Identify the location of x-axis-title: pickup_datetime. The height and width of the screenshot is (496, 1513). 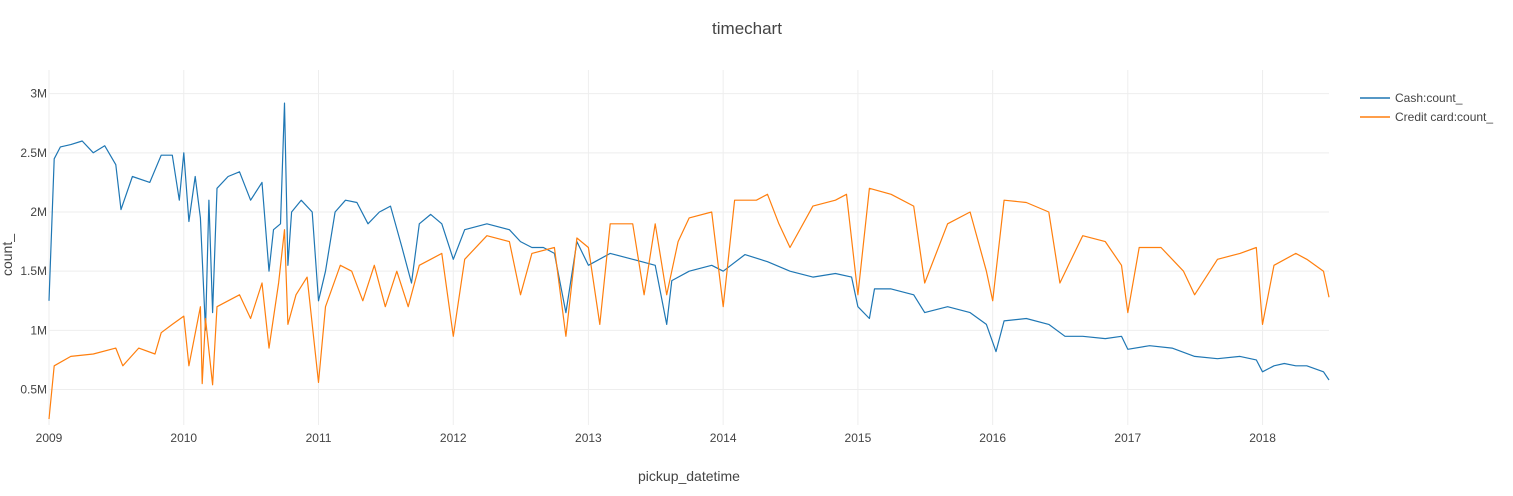
(689, 476).